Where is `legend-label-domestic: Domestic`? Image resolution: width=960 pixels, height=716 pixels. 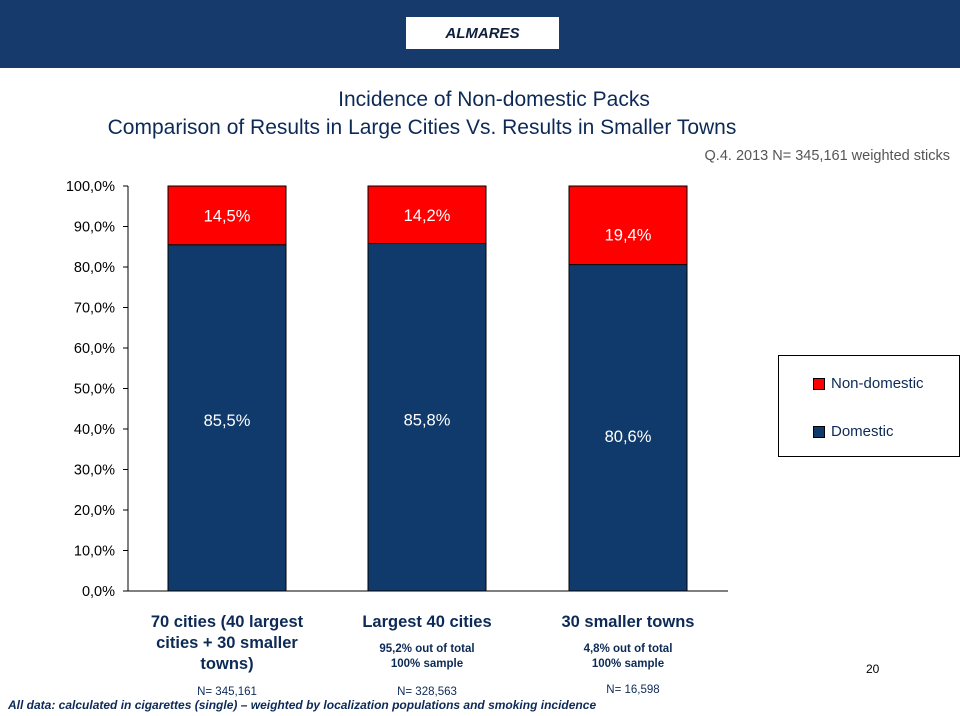 legend-label-domestic: Domestic is located at coordinates (862, 431).